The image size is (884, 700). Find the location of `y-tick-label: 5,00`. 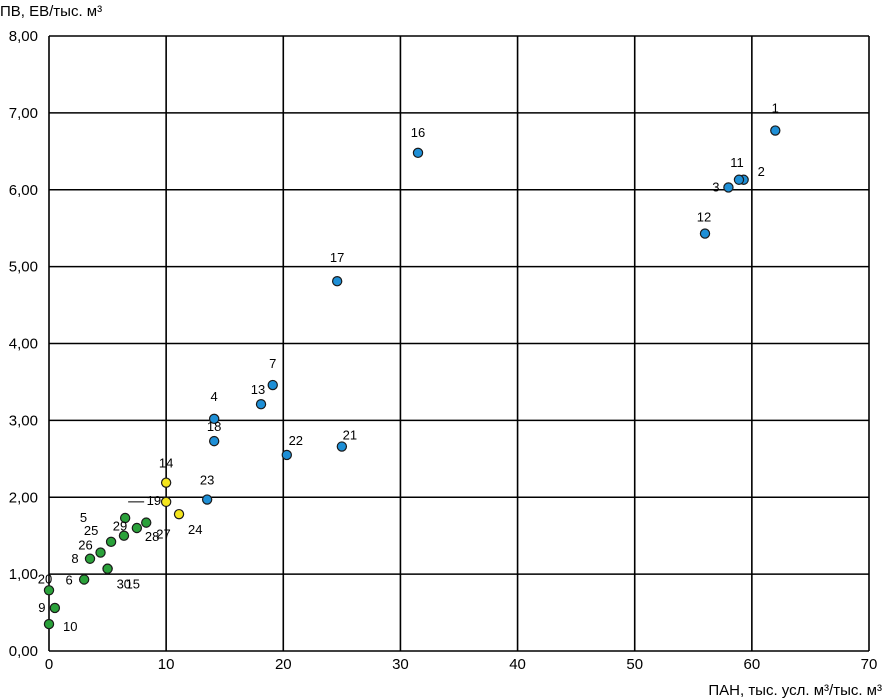

y-tick-label: 5,00 is located at coordinates (23, 267).